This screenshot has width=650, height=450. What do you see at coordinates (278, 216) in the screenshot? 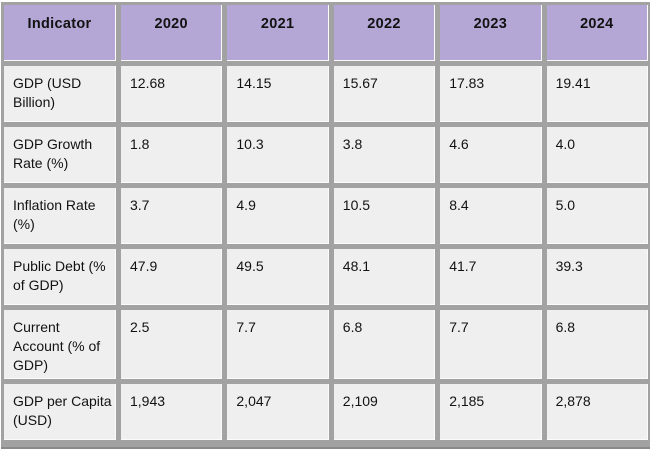
I see `cell-inflation-2021: 4.9` at bounding box center [278, 216].